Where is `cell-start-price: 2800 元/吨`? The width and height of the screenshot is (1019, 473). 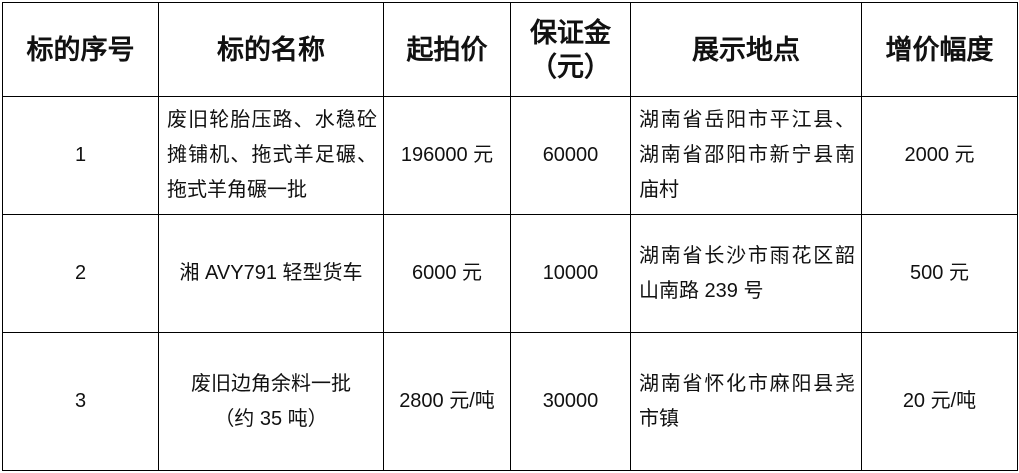
cell-start-price: 2800 元/吨 is located at coordinates (447, 401).